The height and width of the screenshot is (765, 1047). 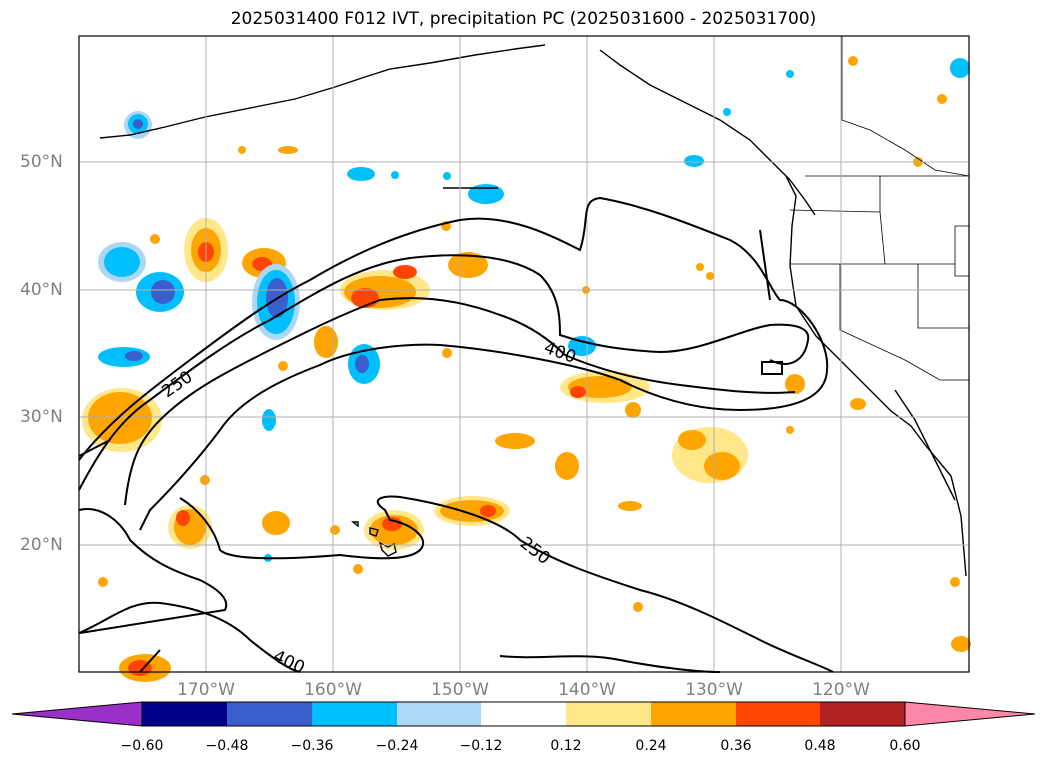 What do you see at coordinates (206, 690) in the screenshot?
I see `lon-label-170w: 170°W` at bounding box center [206, 690].